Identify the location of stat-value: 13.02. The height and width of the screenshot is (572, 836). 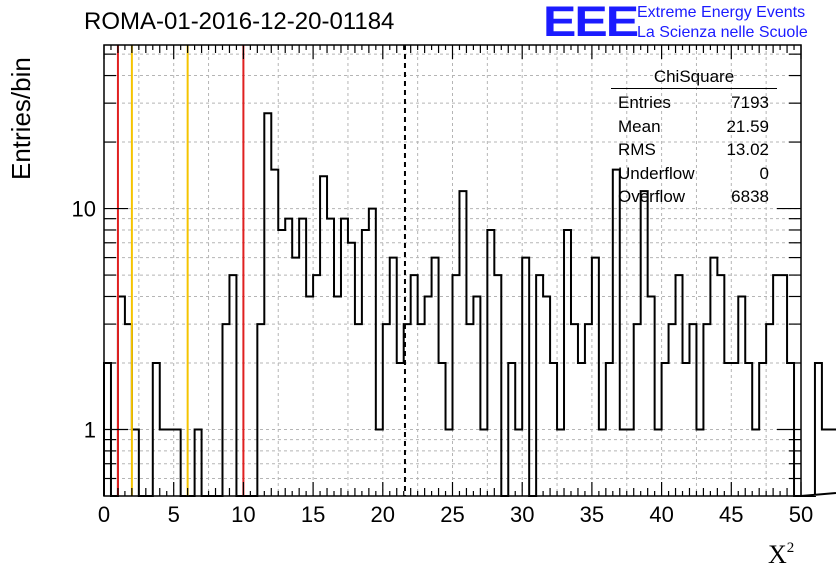
(747, 149).